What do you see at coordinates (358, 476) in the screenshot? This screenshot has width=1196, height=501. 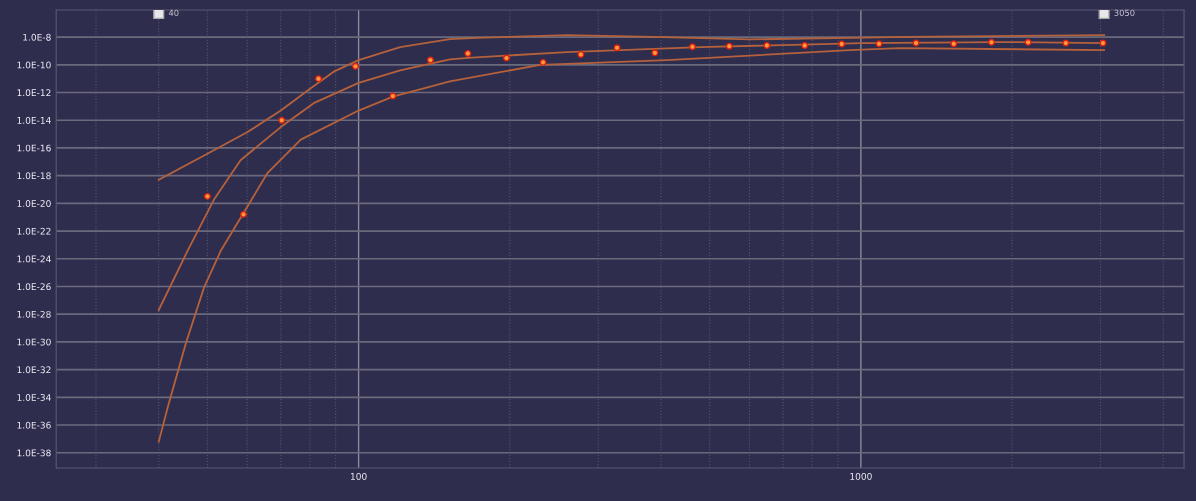 I see `x-tick-label: 100` at bounding box center [358, 476].